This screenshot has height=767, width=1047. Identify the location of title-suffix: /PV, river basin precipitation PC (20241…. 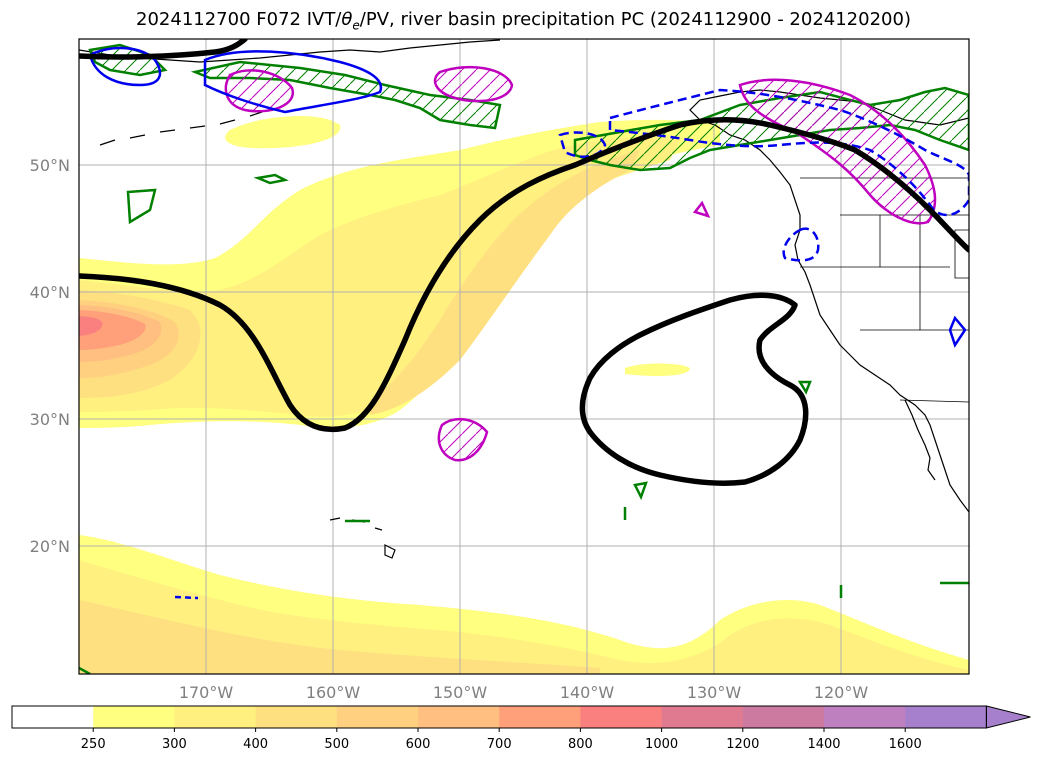
(635, 19).